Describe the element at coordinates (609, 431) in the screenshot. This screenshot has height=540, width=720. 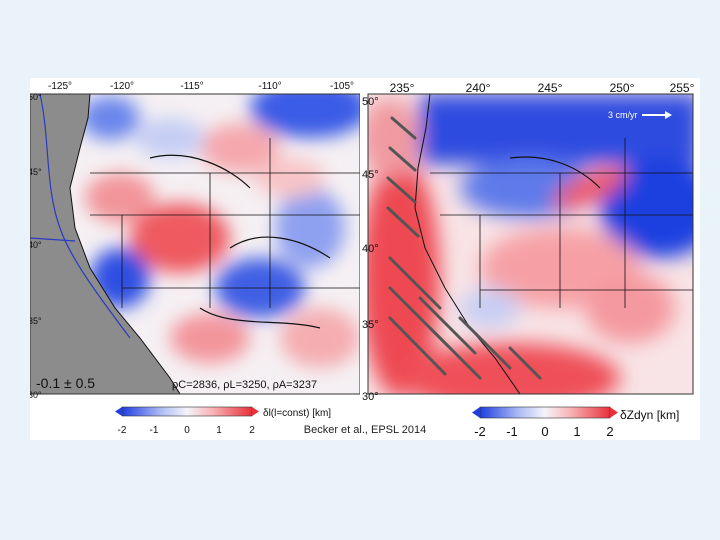
I see `right-colorbar-tick: 2` at that location.